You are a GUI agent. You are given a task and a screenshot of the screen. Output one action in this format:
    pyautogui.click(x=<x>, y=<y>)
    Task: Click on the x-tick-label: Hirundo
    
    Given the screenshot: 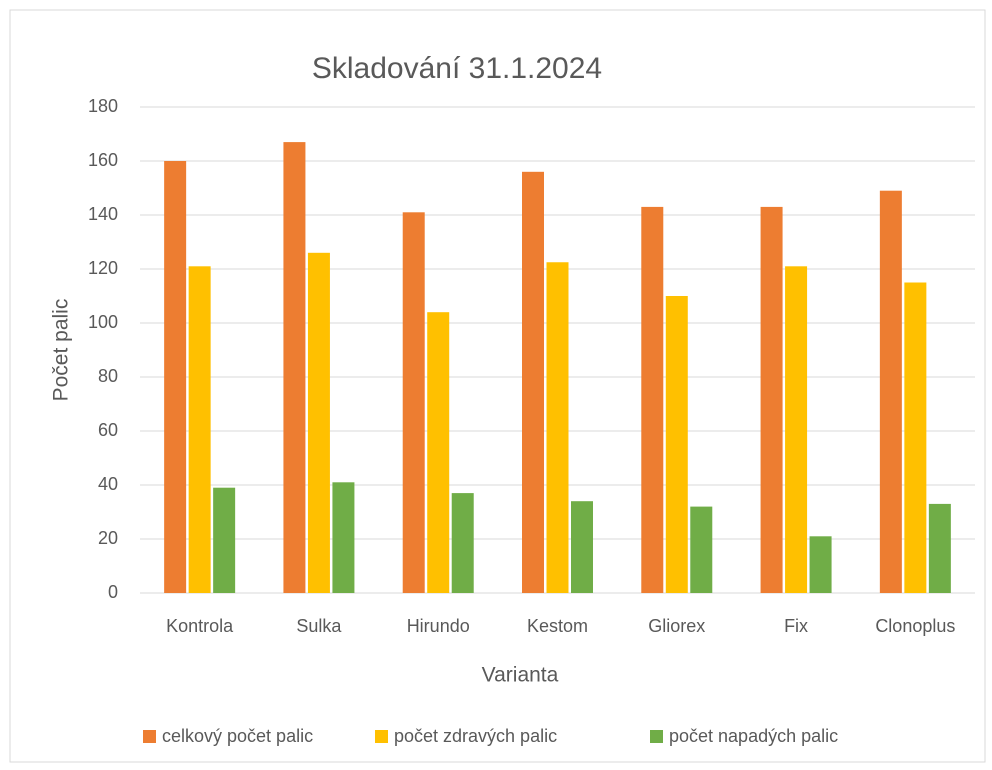 What is the action you would take?
    pyautogui.click(x=438, y=626)
    